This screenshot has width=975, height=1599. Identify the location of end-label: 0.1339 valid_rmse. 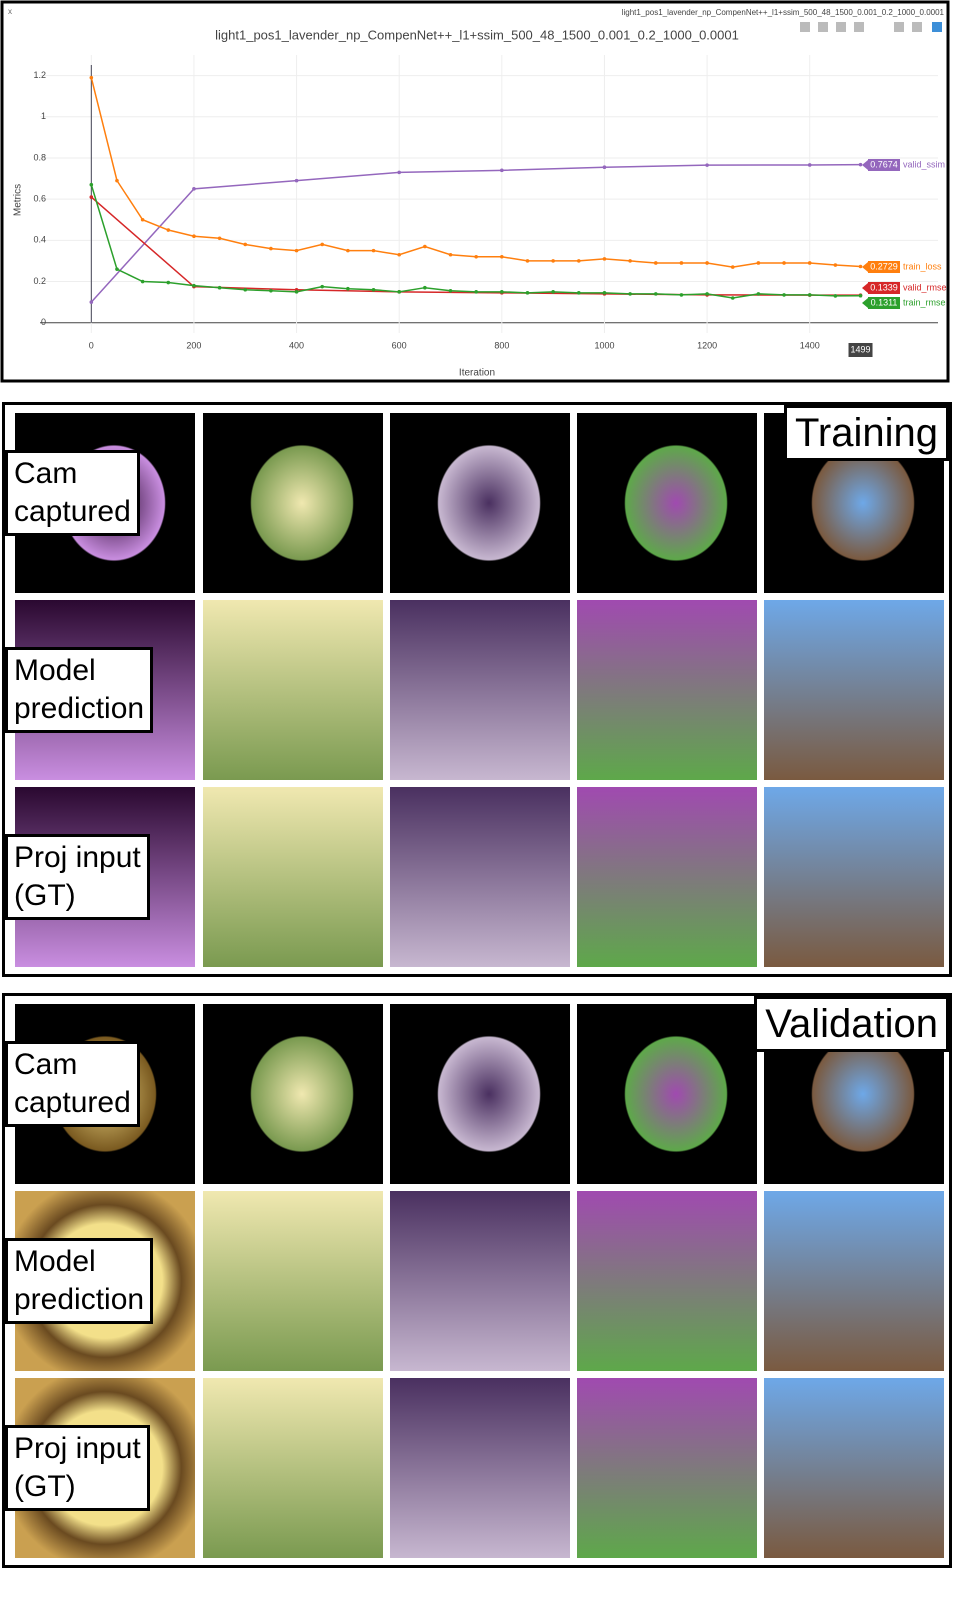
(904, 288).